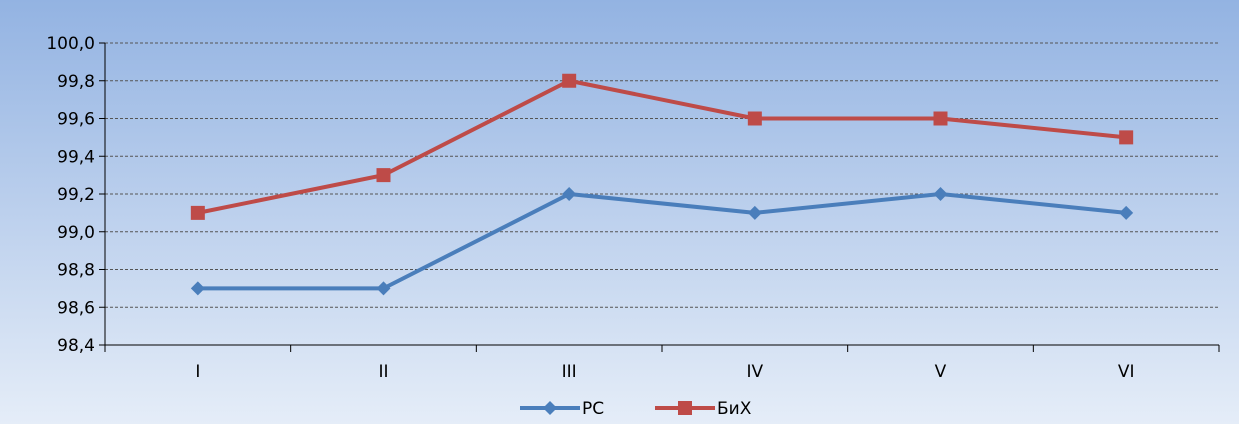 The width and height of the screenshot is (1239, 424). What do you see at coordinates (76, 308) in the screenshot?
I see `y-tick-label: 98,6` at bounding box center [76, 308].